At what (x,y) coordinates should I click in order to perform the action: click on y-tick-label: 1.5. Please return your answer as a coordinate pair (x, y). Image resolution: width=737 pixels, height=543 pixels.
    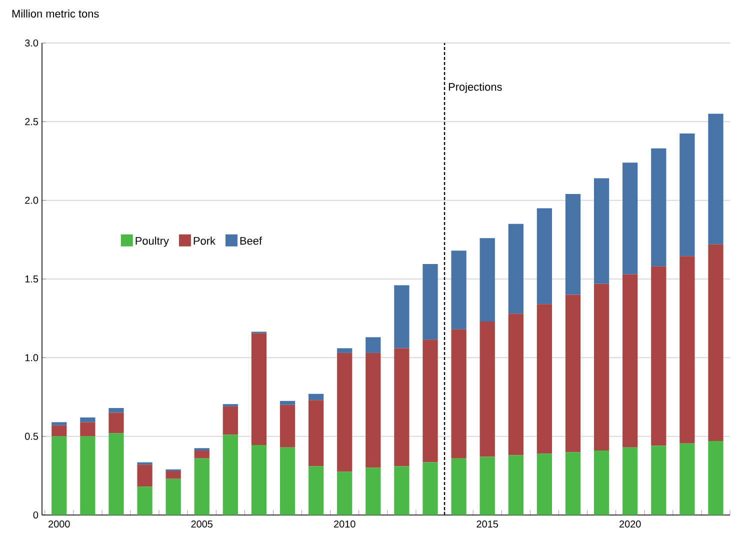
    Looking at the image, I should click on (31, 279).